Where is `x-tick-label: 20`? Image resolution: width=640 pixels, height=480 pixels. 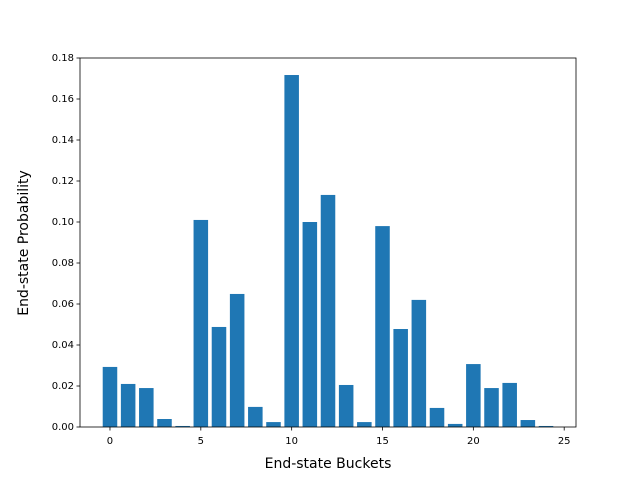
x-tick-label: 20 is located at coordinates (473, 441).